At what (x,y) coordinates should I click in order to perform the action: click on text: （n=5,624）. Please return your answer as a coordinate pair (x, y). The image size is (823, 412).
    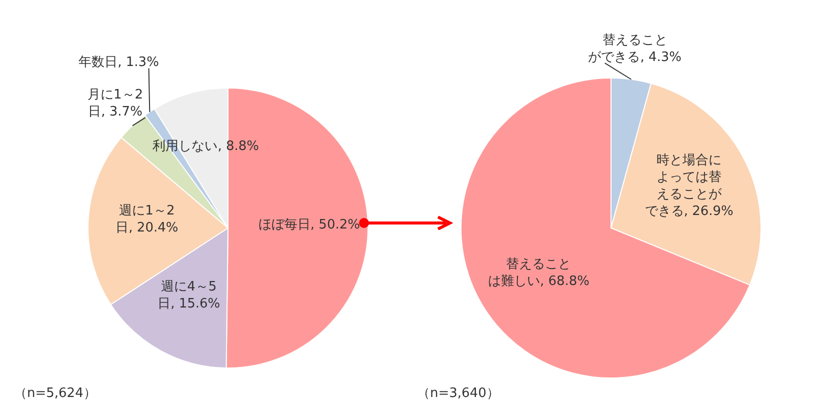
    Looking at the image, I should click on (55, 393).